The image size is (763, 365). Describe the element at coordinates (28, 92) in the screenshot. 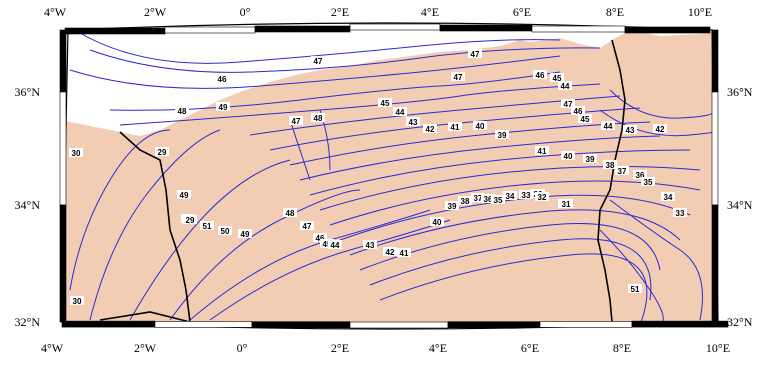

I see `latitude-label-left: 36°N` at that location.